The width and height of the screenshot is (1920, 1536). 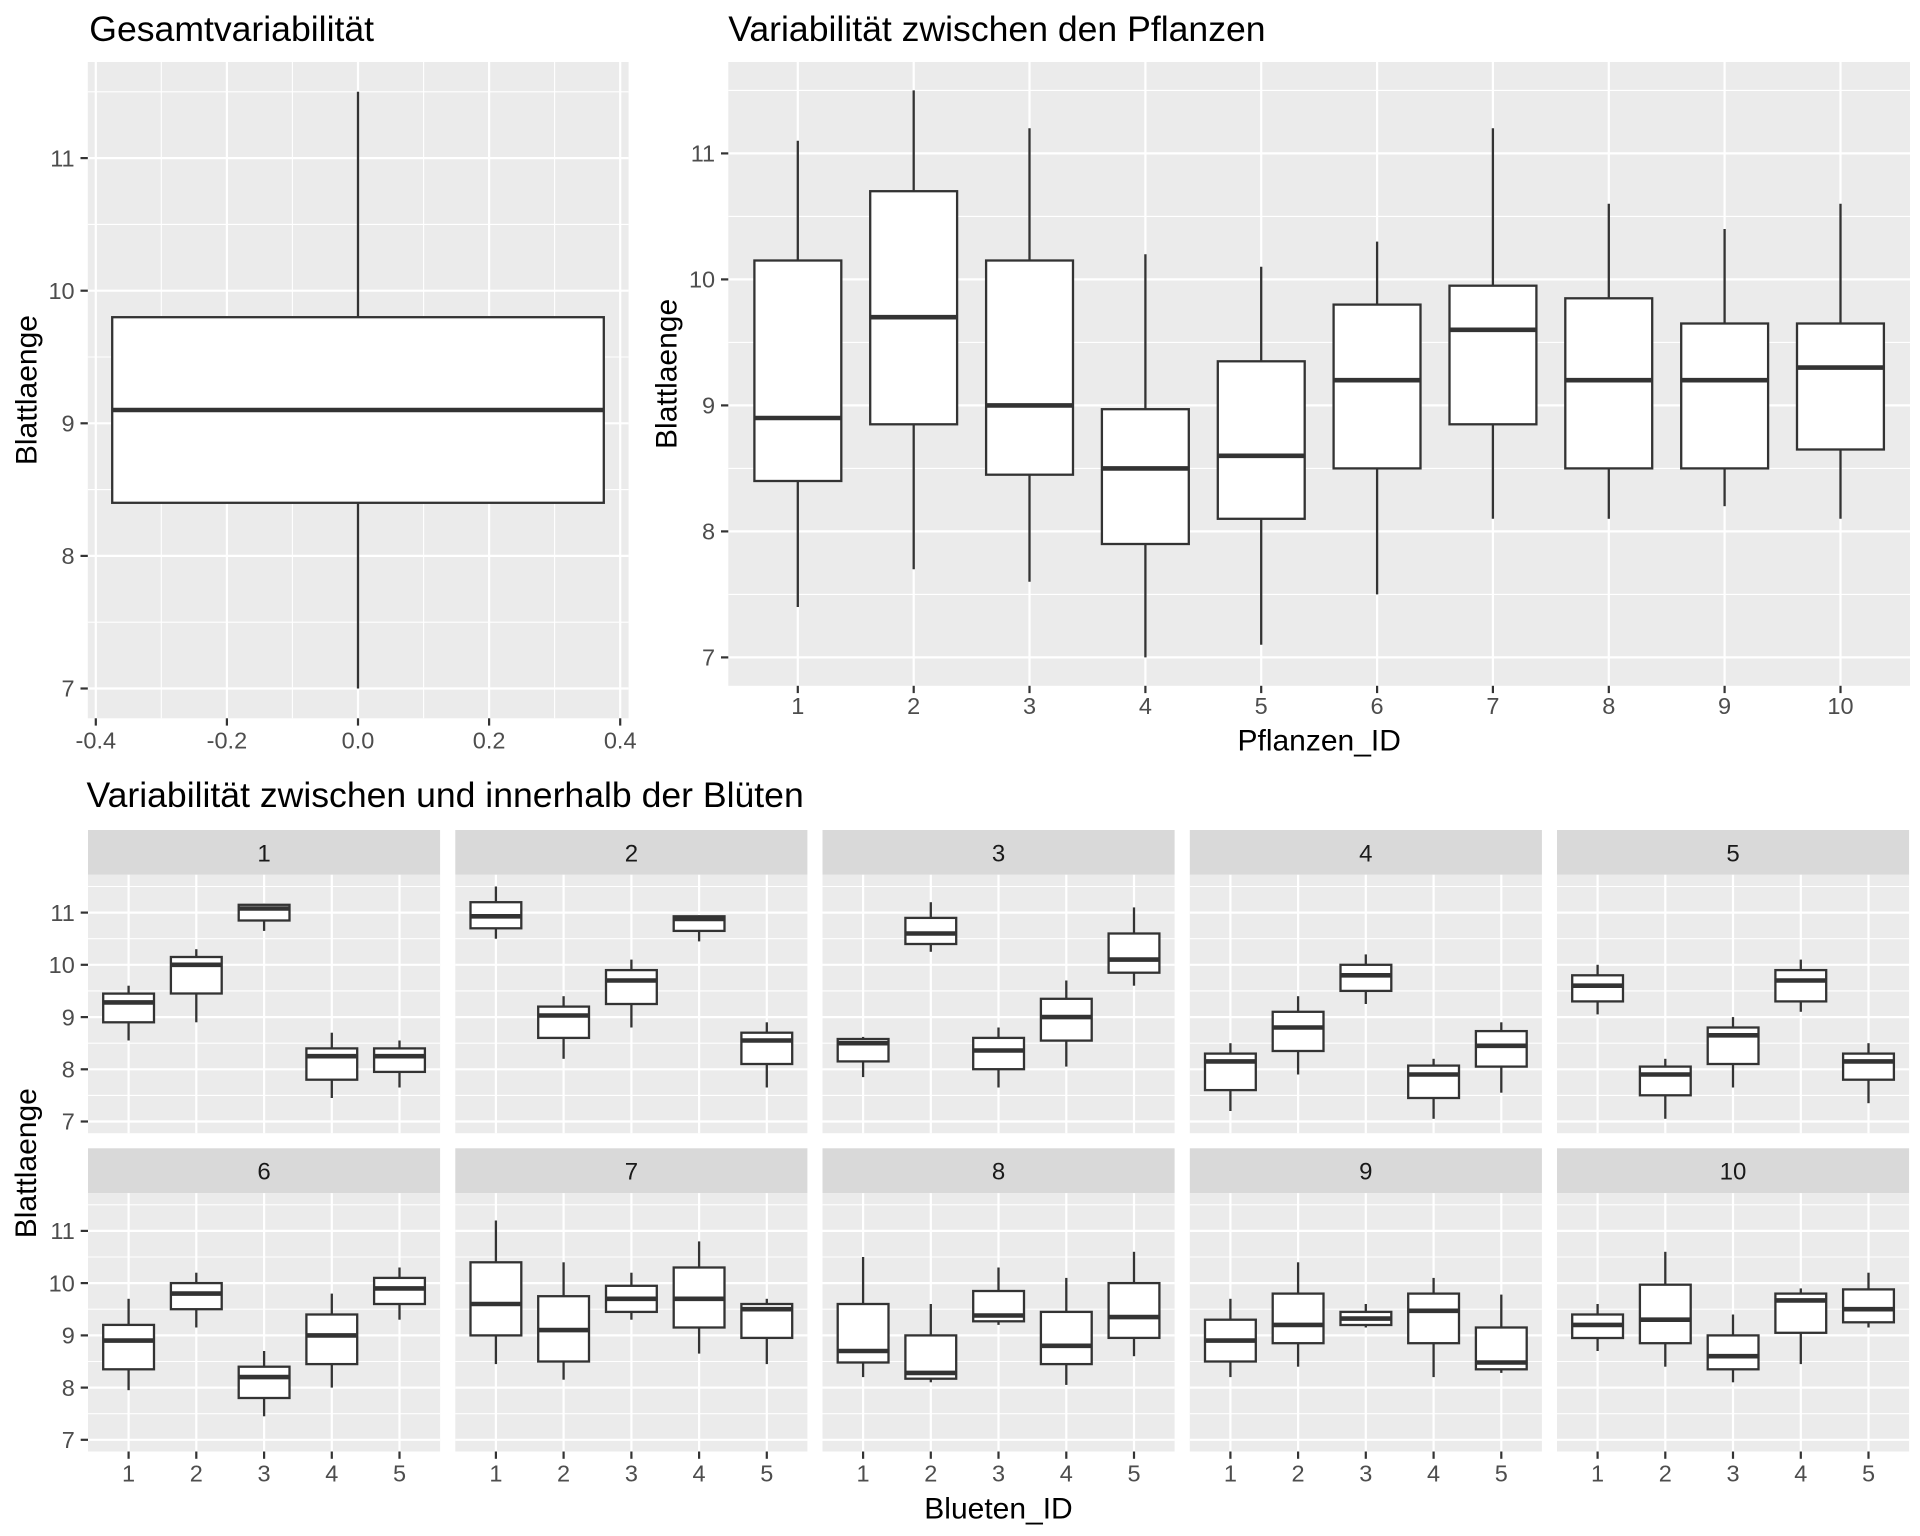 What do you see at coordinates (489, 740) in the screenshot?
I see `svg-text: 0.2` at bounding box center [489, 740].